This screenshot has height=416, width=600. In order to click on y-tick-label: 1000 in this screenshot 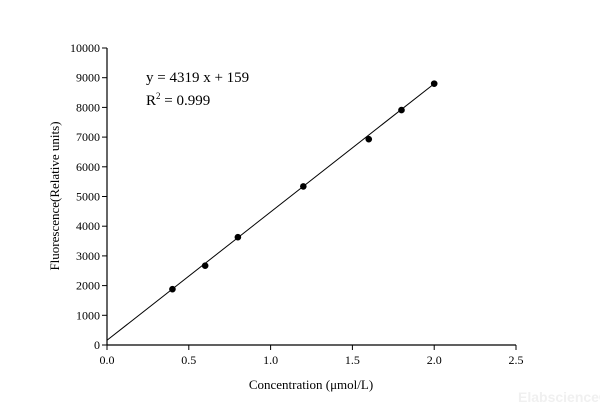, I will do `click(88, 315)`.